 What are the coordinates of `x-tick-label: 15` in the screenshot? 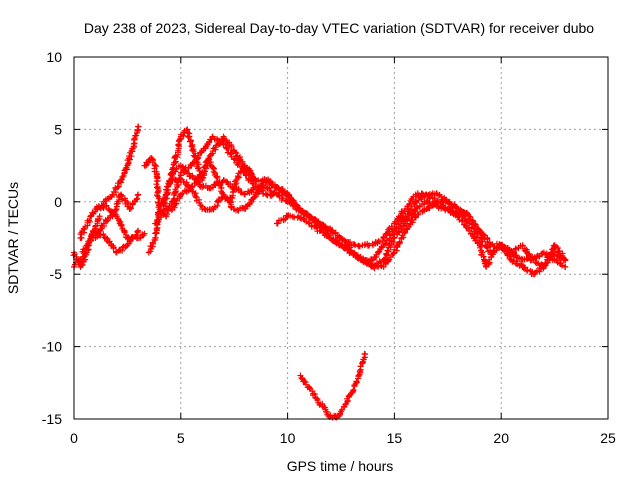 It's located at (395, 438).